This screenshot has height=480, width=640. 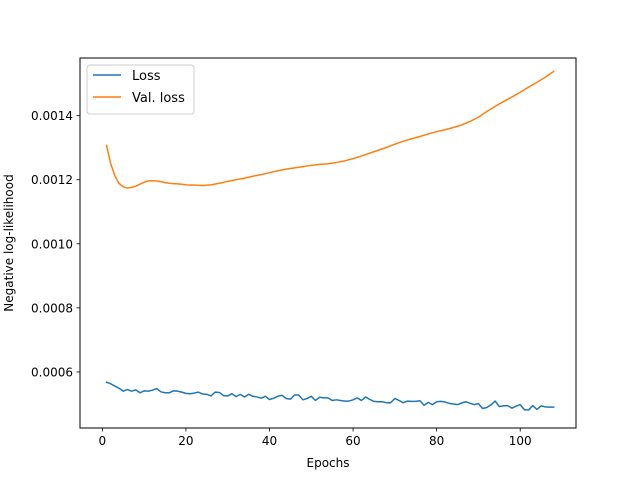 What do you see at coordinates (352, 441) in the screenshot?
I see `x-tick-label: 60` at bounding box center [352, 441].